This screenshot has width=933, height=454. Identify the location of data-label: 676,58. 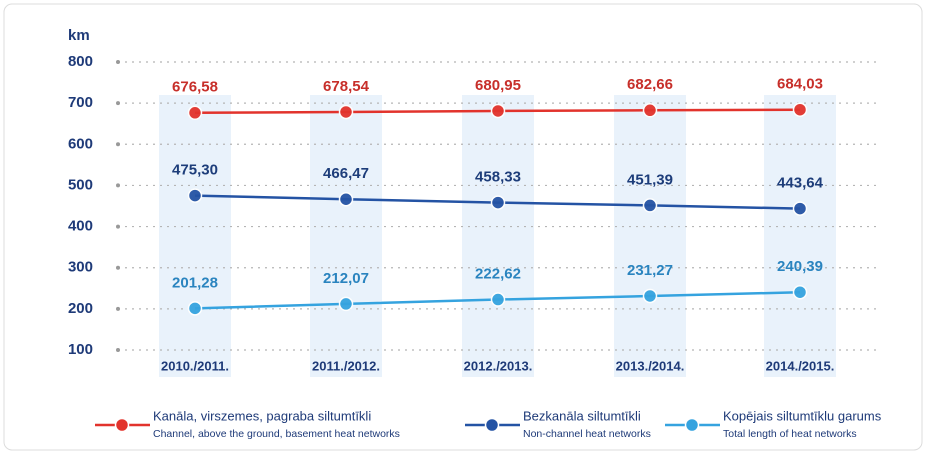
(195, 87).